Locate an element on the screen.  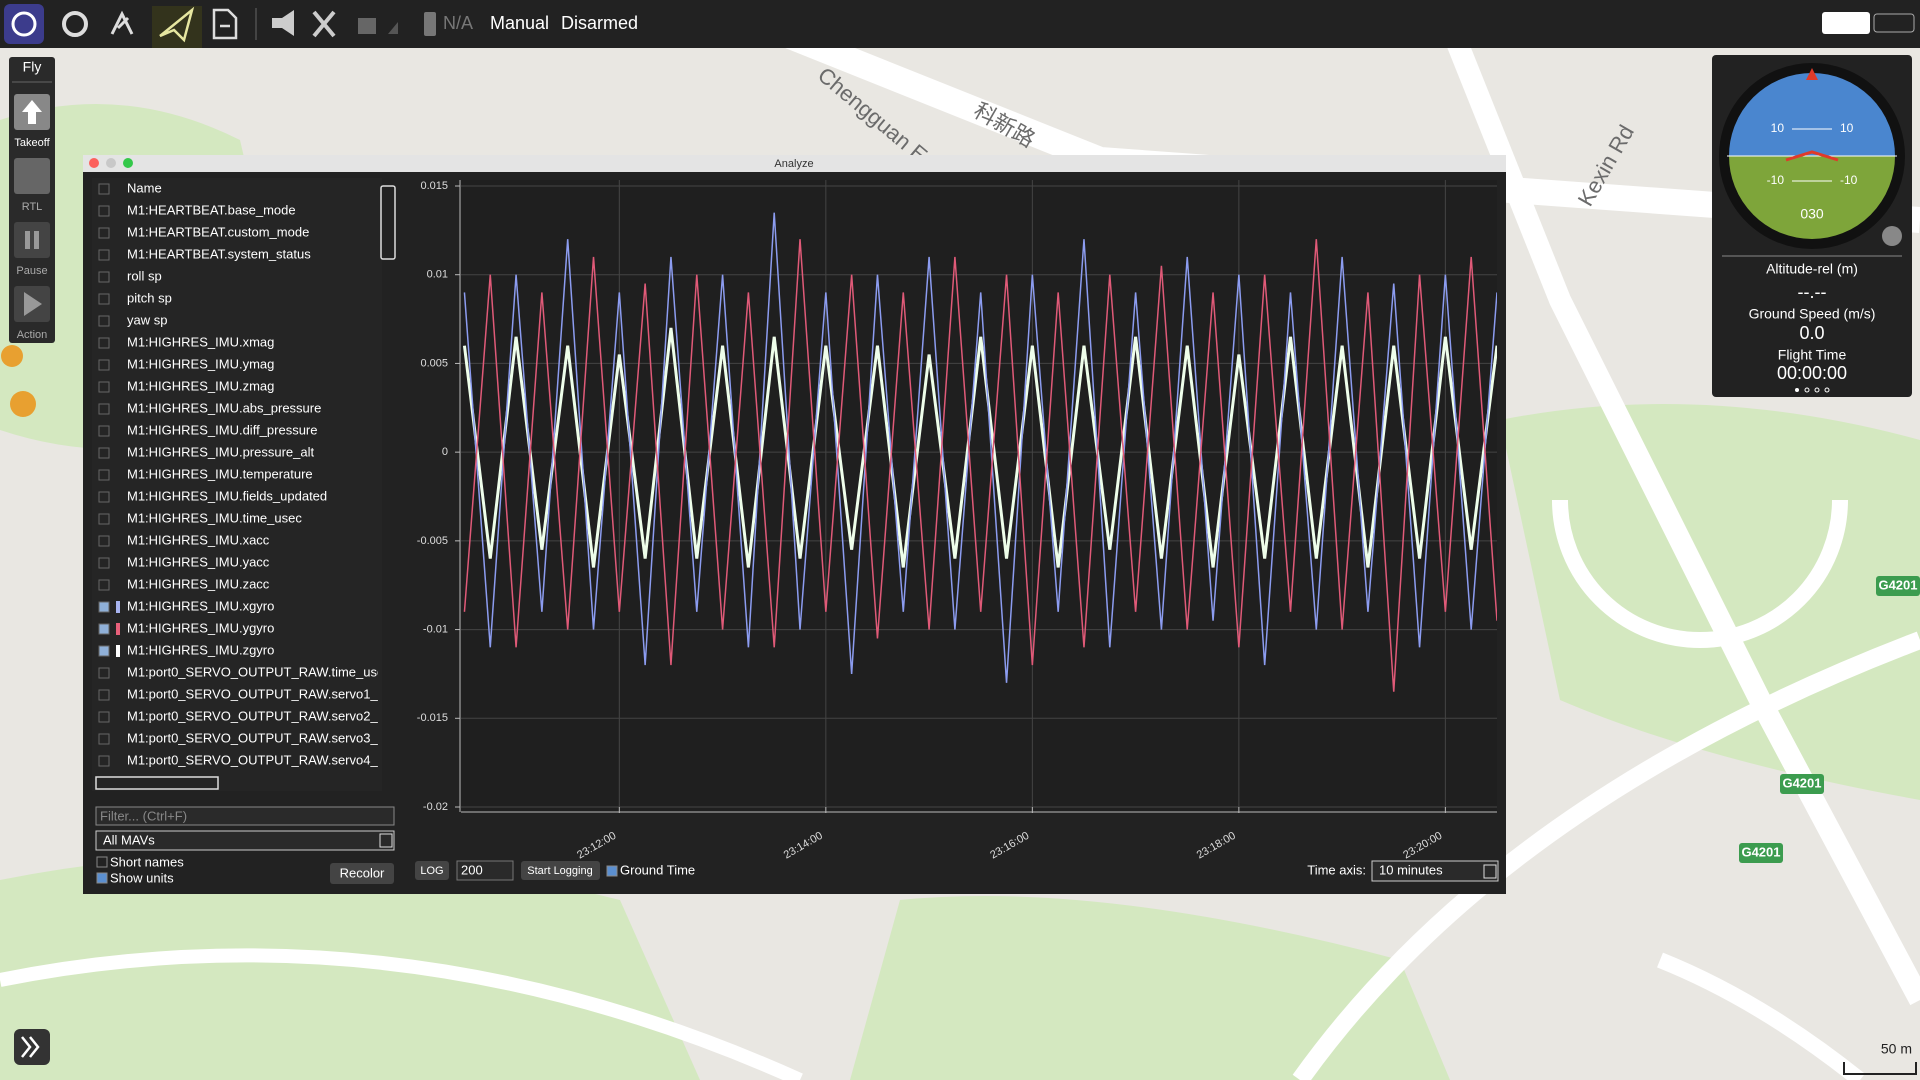
battery-icon is located at coordinates (430, 24).